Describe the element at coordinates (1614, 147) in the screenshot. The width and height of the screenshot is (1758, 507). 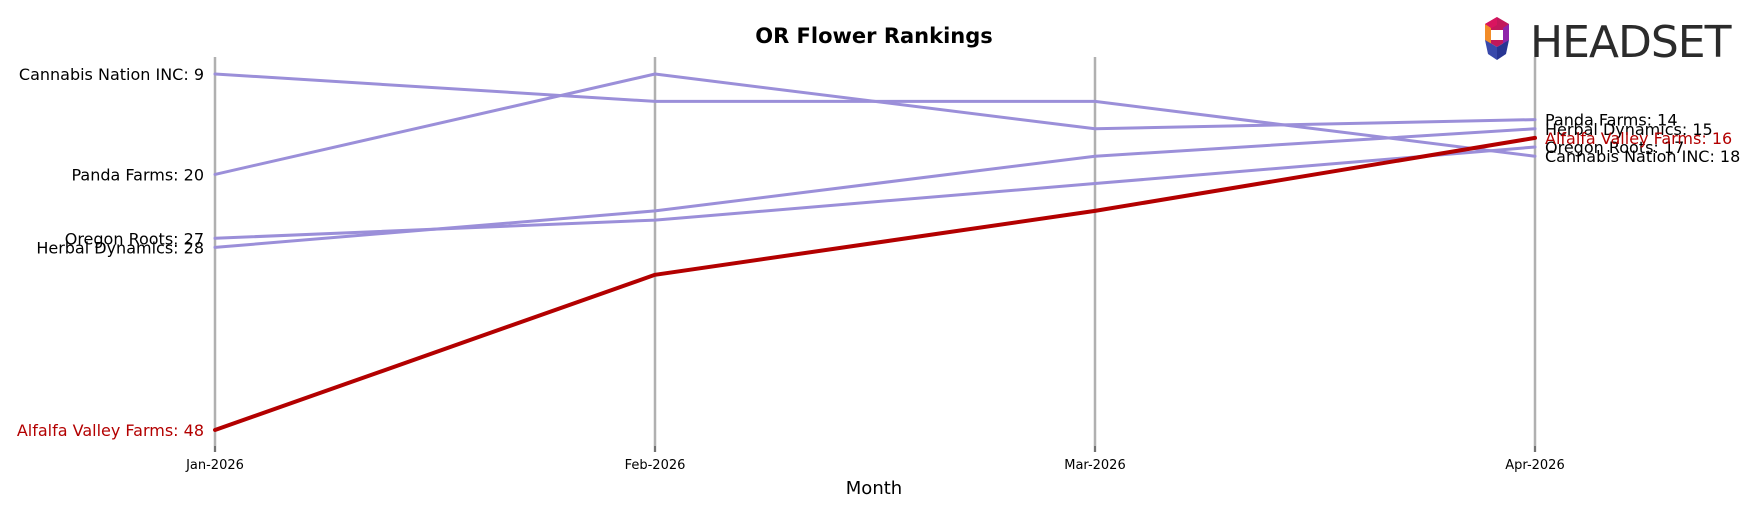
I see `series-end-label: Oregon Roots: 17` at that location.